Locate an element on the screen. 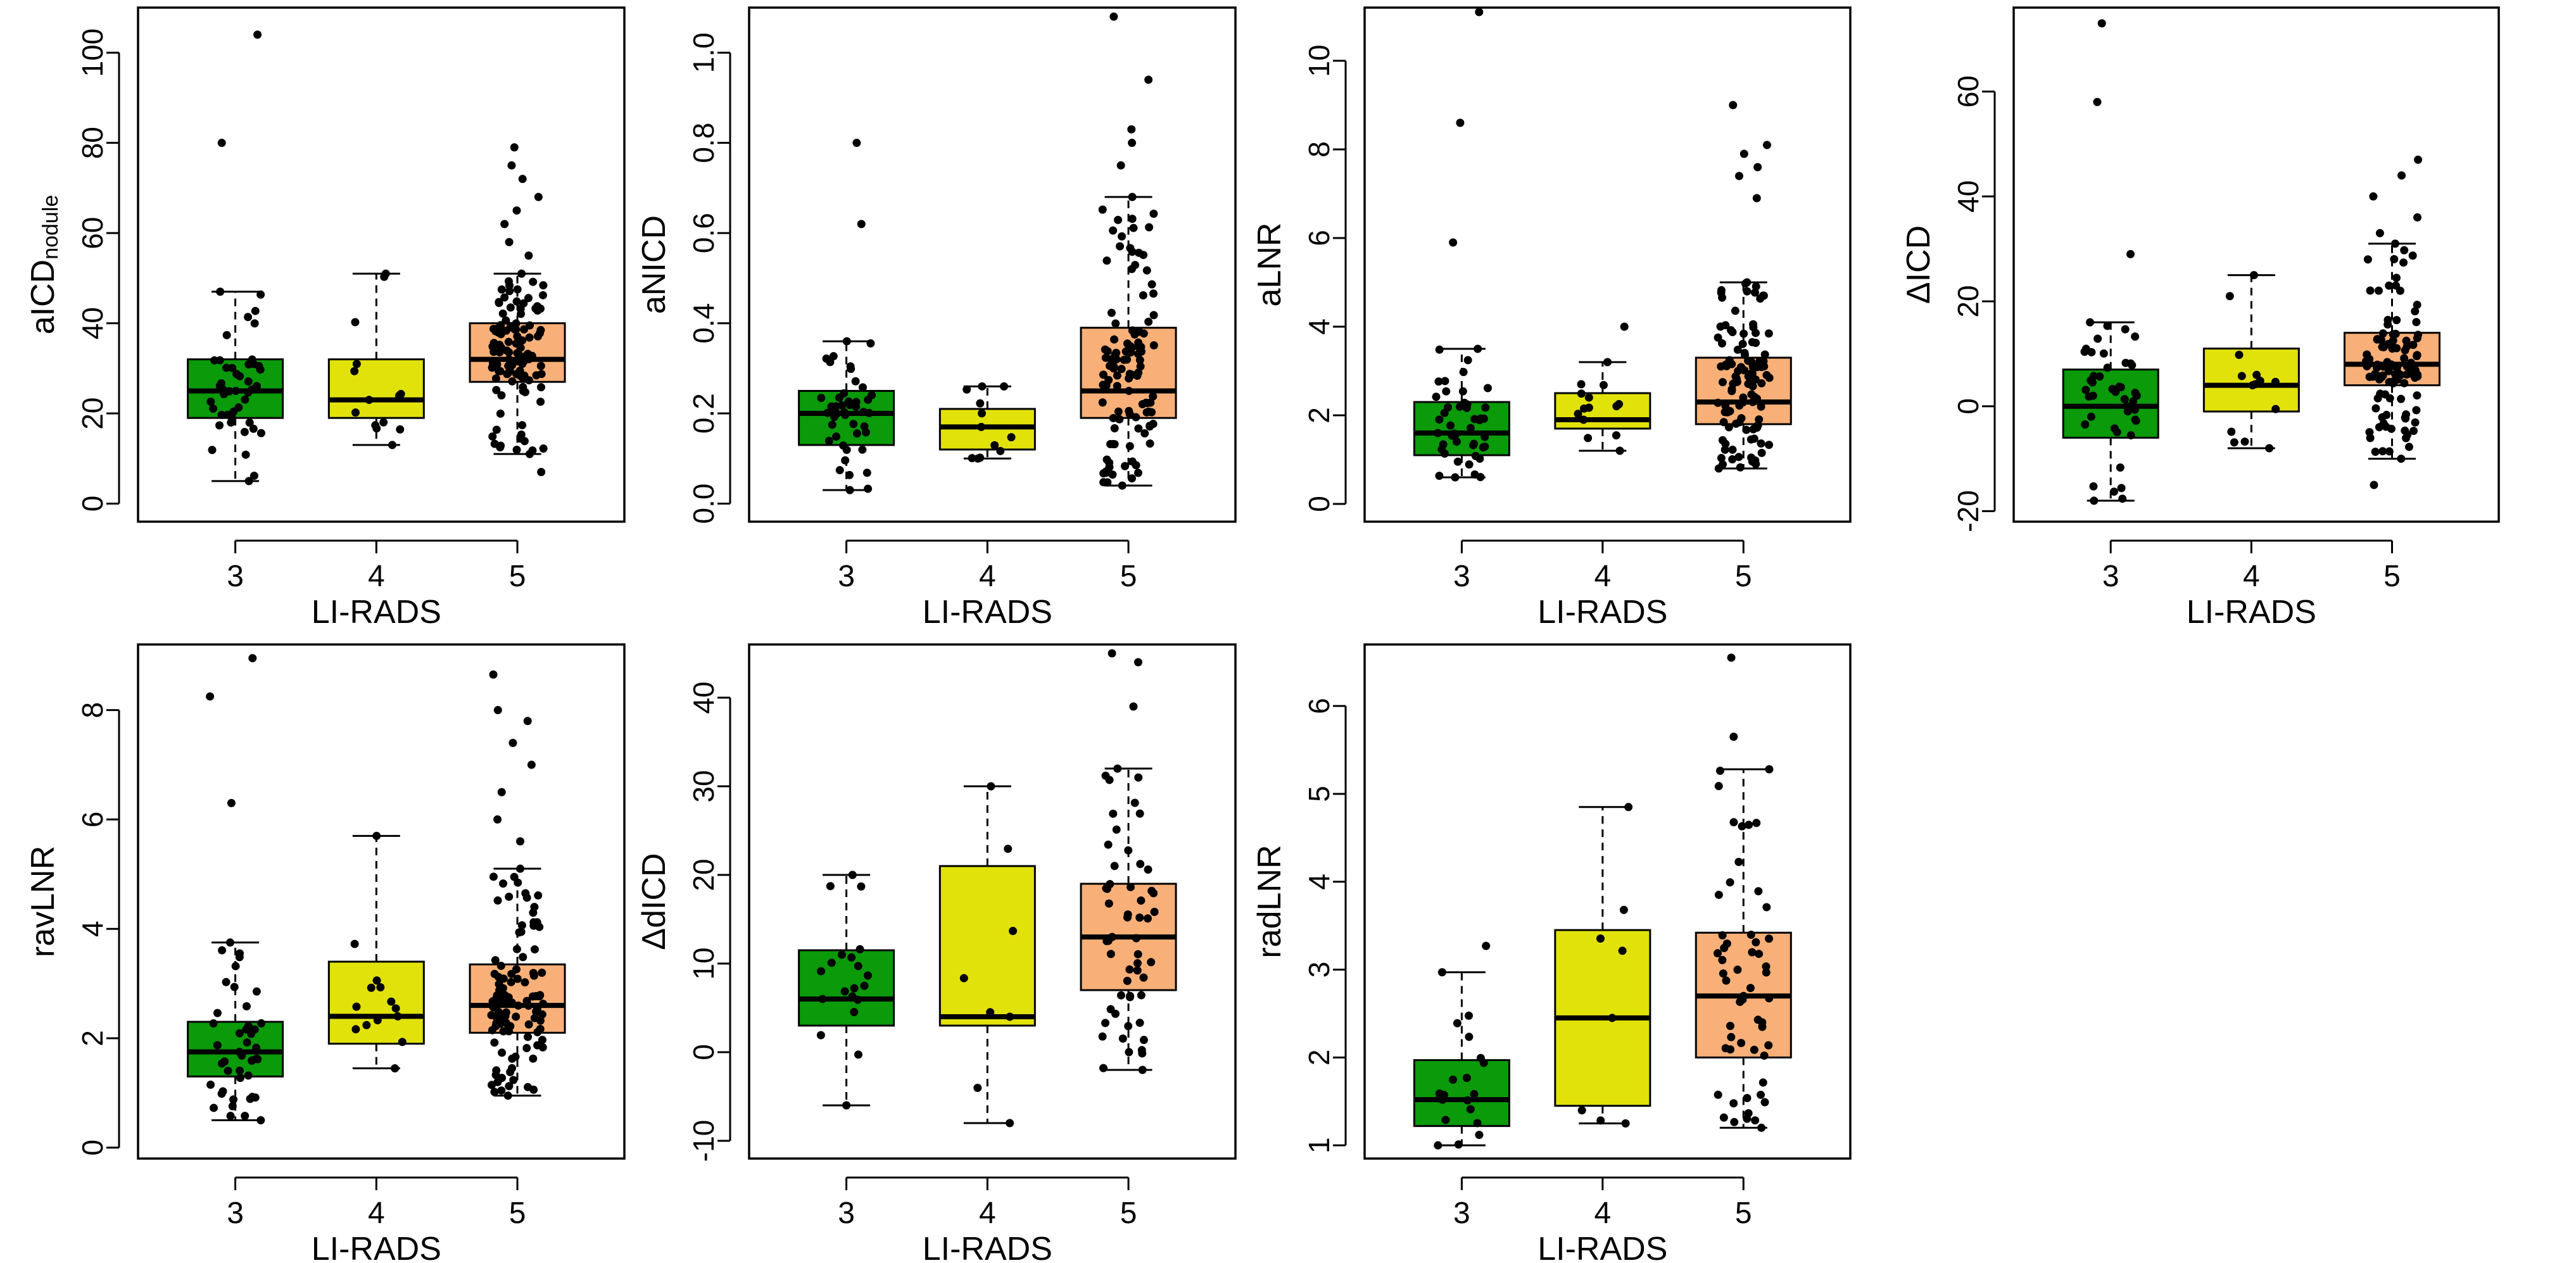  y-tick-label: 0.8 is located at coordinates (703, 143).